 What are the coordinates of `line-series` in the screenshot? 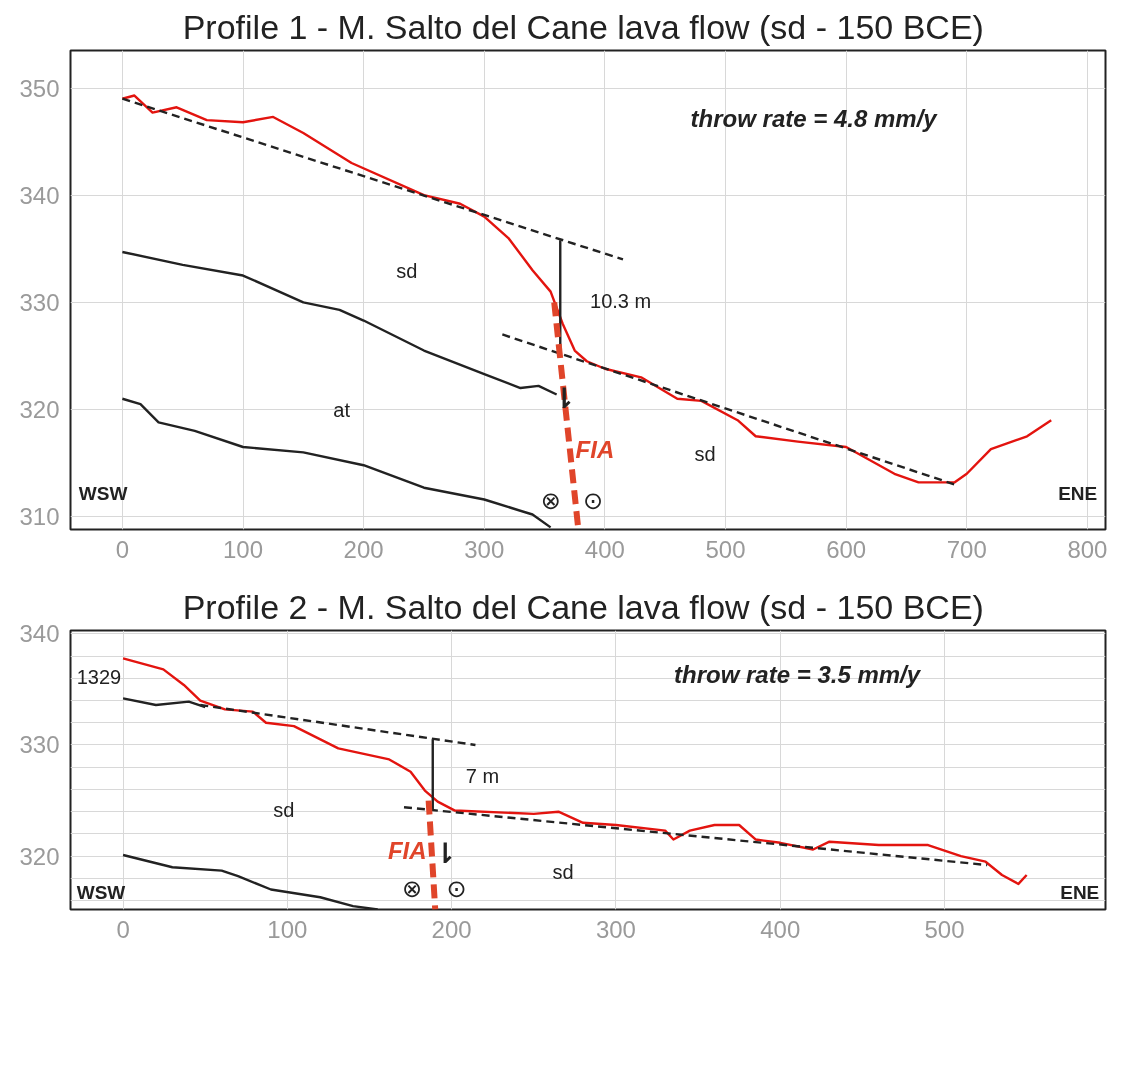 It's located at (339, 323).